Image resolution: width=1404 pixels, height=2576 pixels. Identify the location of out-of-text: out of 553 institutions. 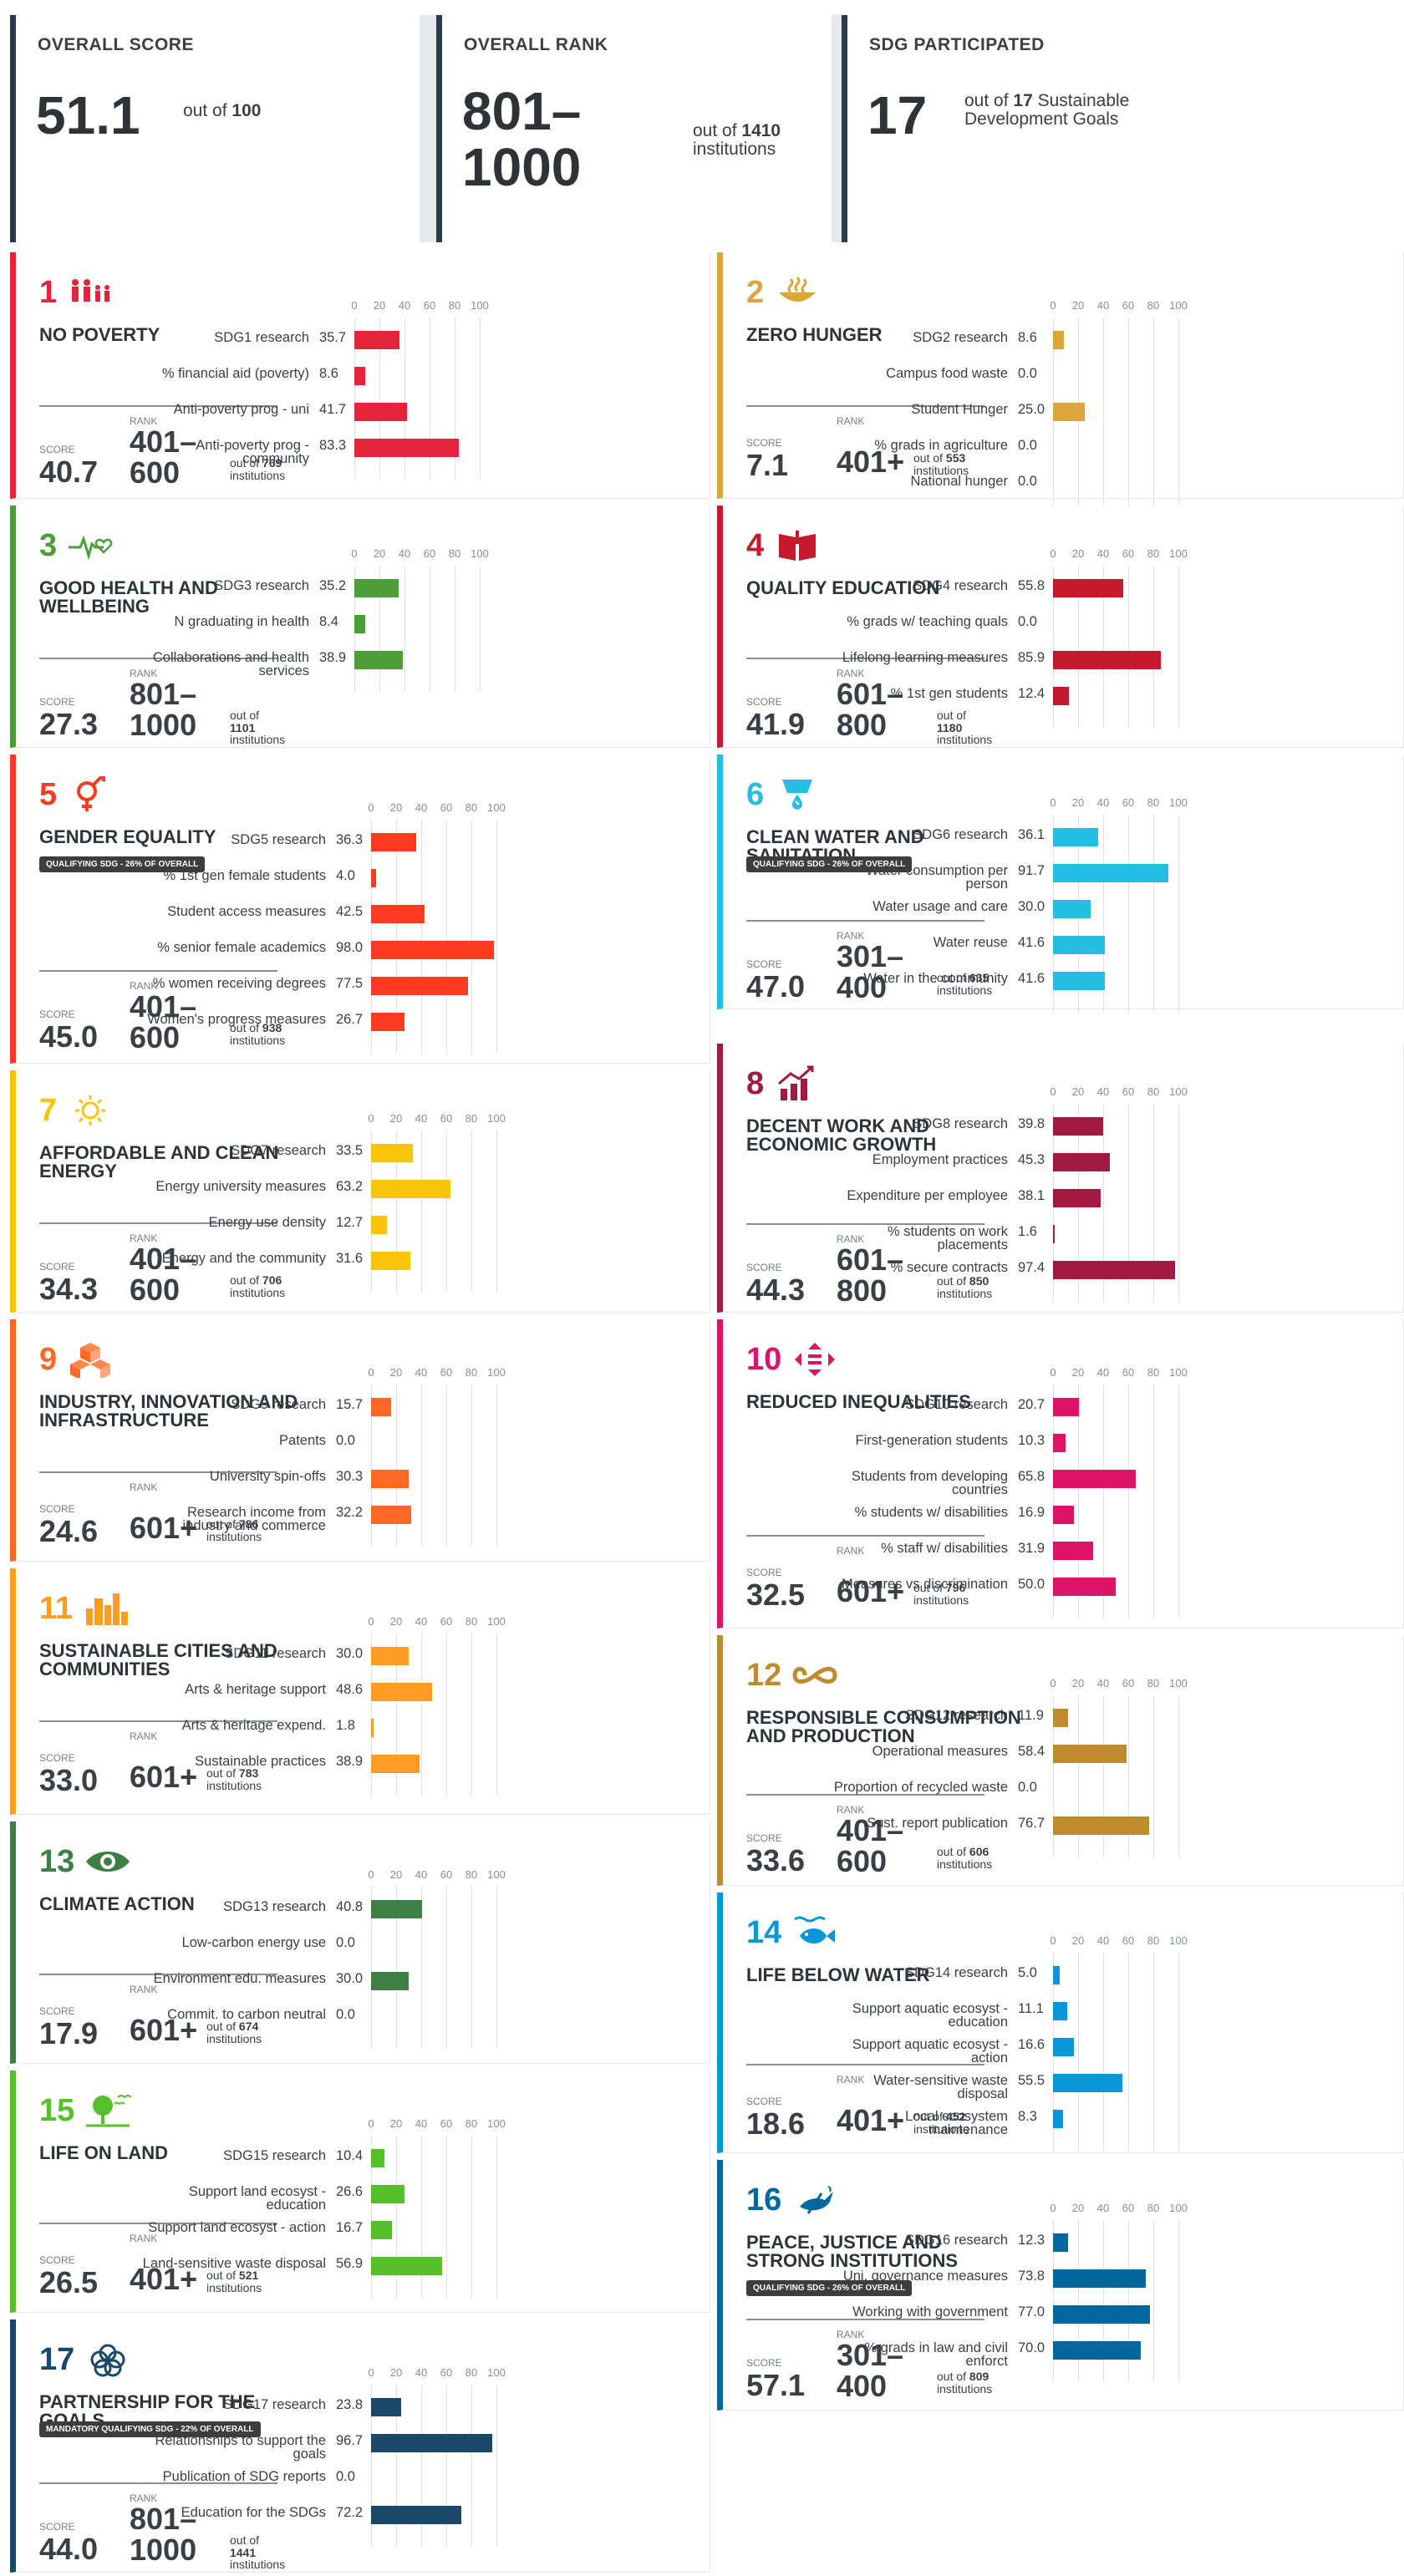
(941, 464).